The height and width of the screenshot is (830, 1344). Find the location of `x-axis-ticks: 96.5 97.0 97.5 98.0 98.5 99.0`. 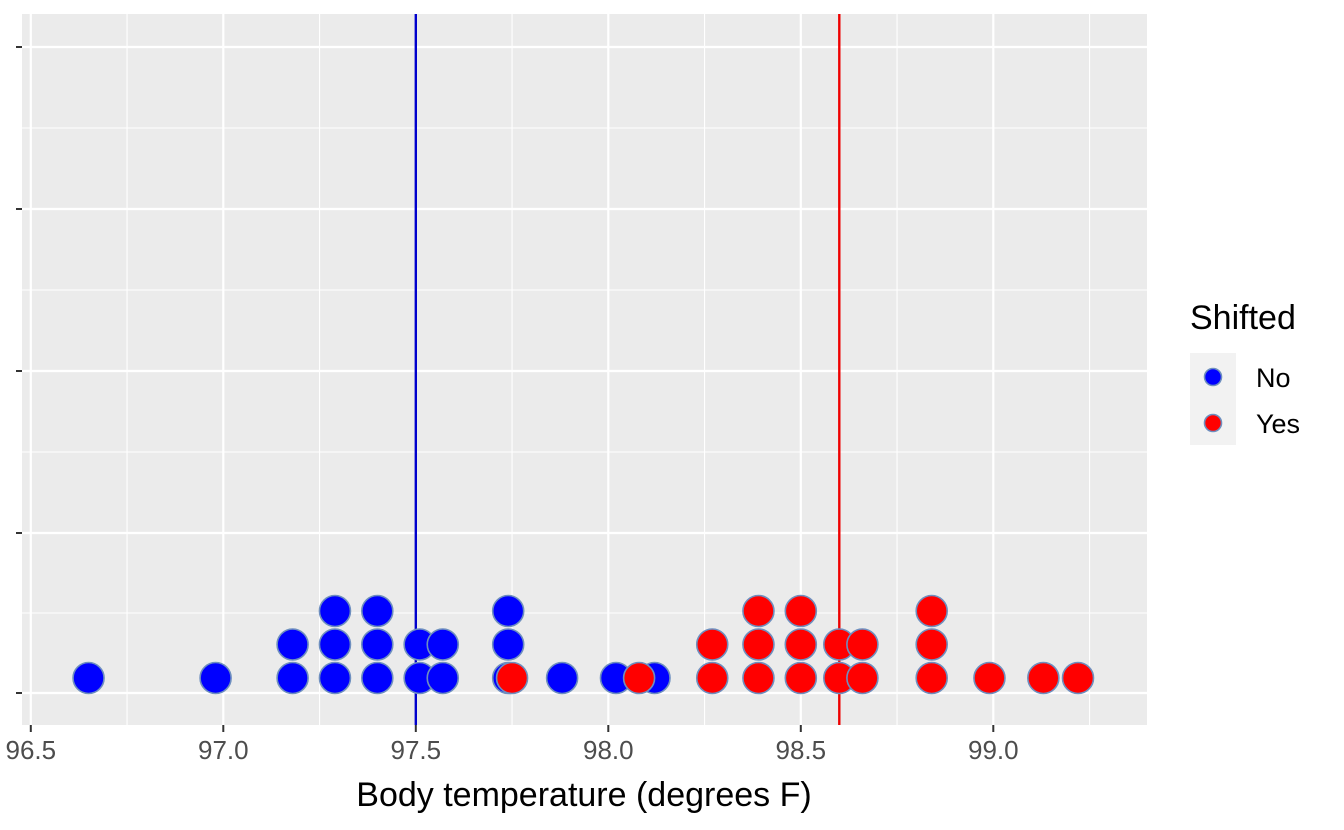

x-axis-ticks: 96.5 97.0 97.5 98.0 98.5 99.0 is located at coordinates (512, 745).